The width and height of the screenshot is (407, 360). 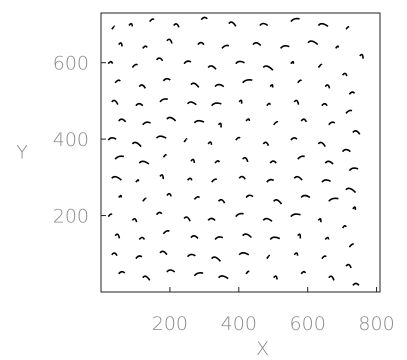 What do you see at coordinates (273, 311) in the screenshot?
I see `x-axis-ticks: 200 400 600 800` at bounding box center [273, 311].